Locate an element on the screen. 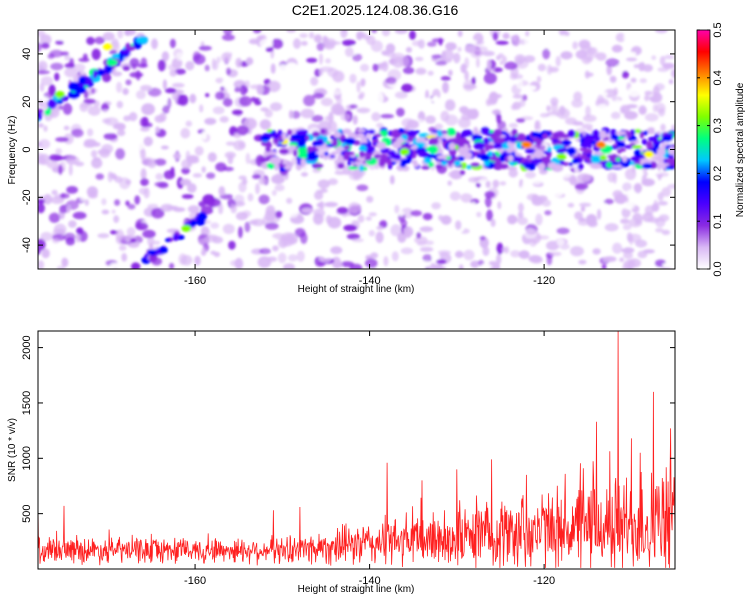 This screenshot has width=750, height=600. snr-ytick-label: 1500 is located at coordinates (27, 403).